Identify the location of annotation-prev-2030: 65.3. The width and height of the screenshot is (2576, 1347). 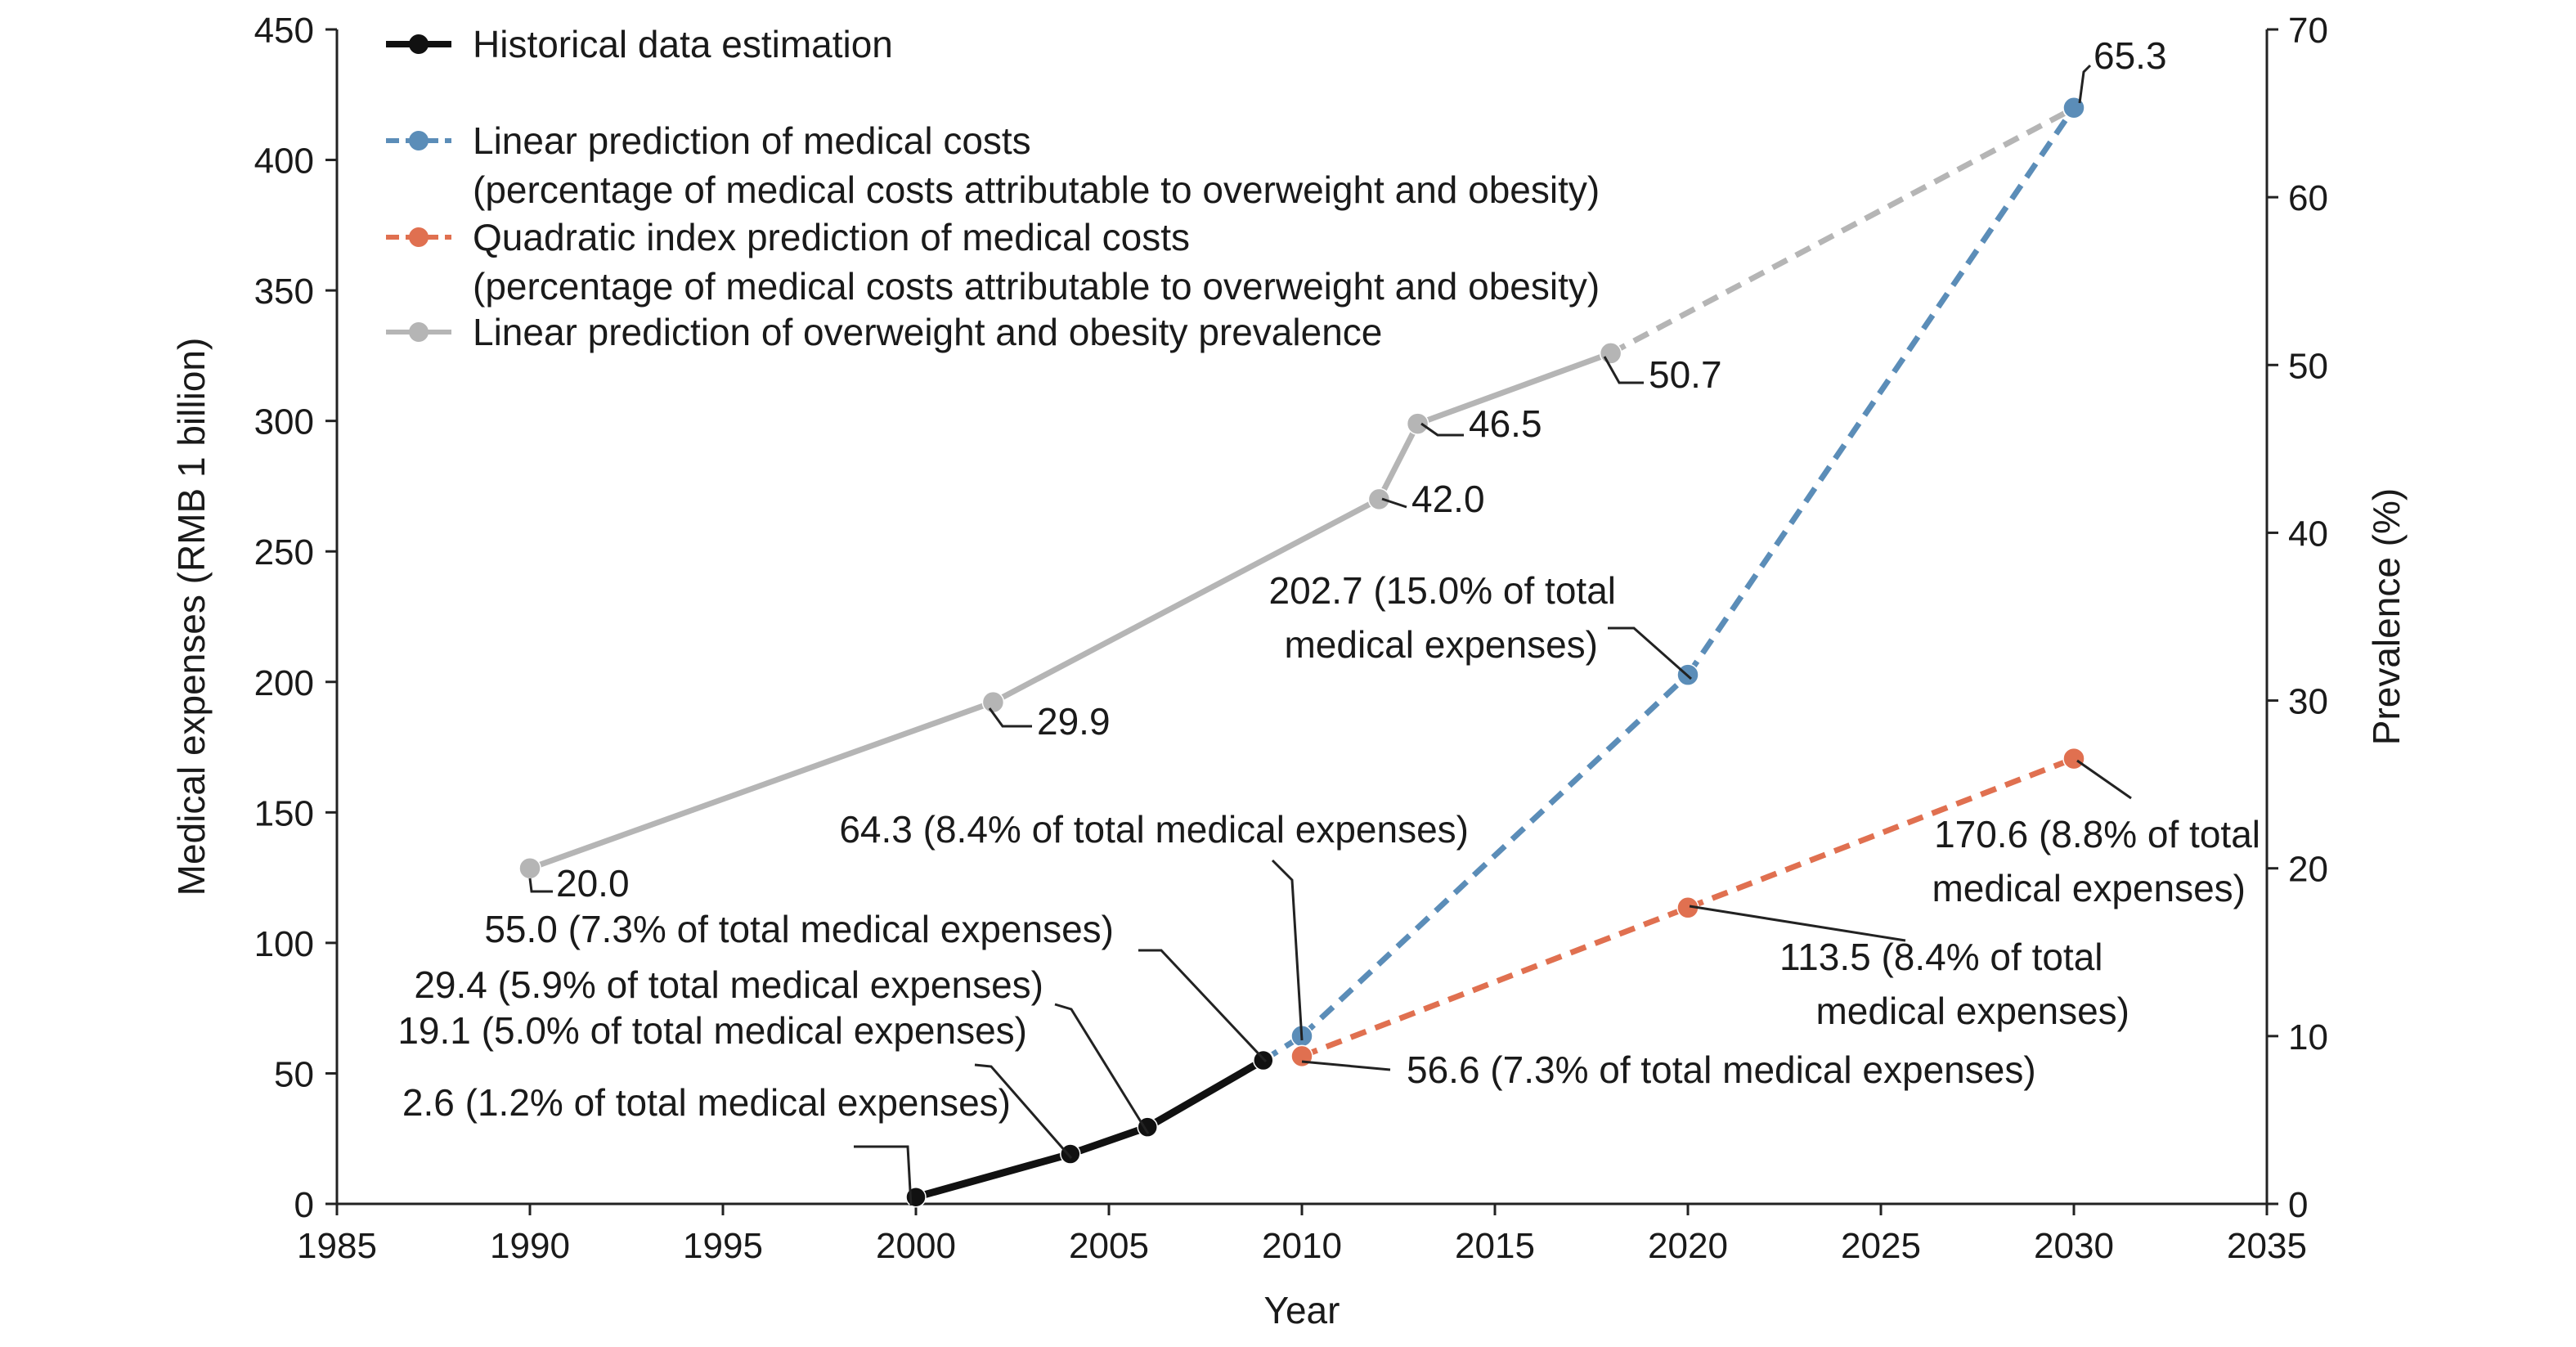
(2122, 69).